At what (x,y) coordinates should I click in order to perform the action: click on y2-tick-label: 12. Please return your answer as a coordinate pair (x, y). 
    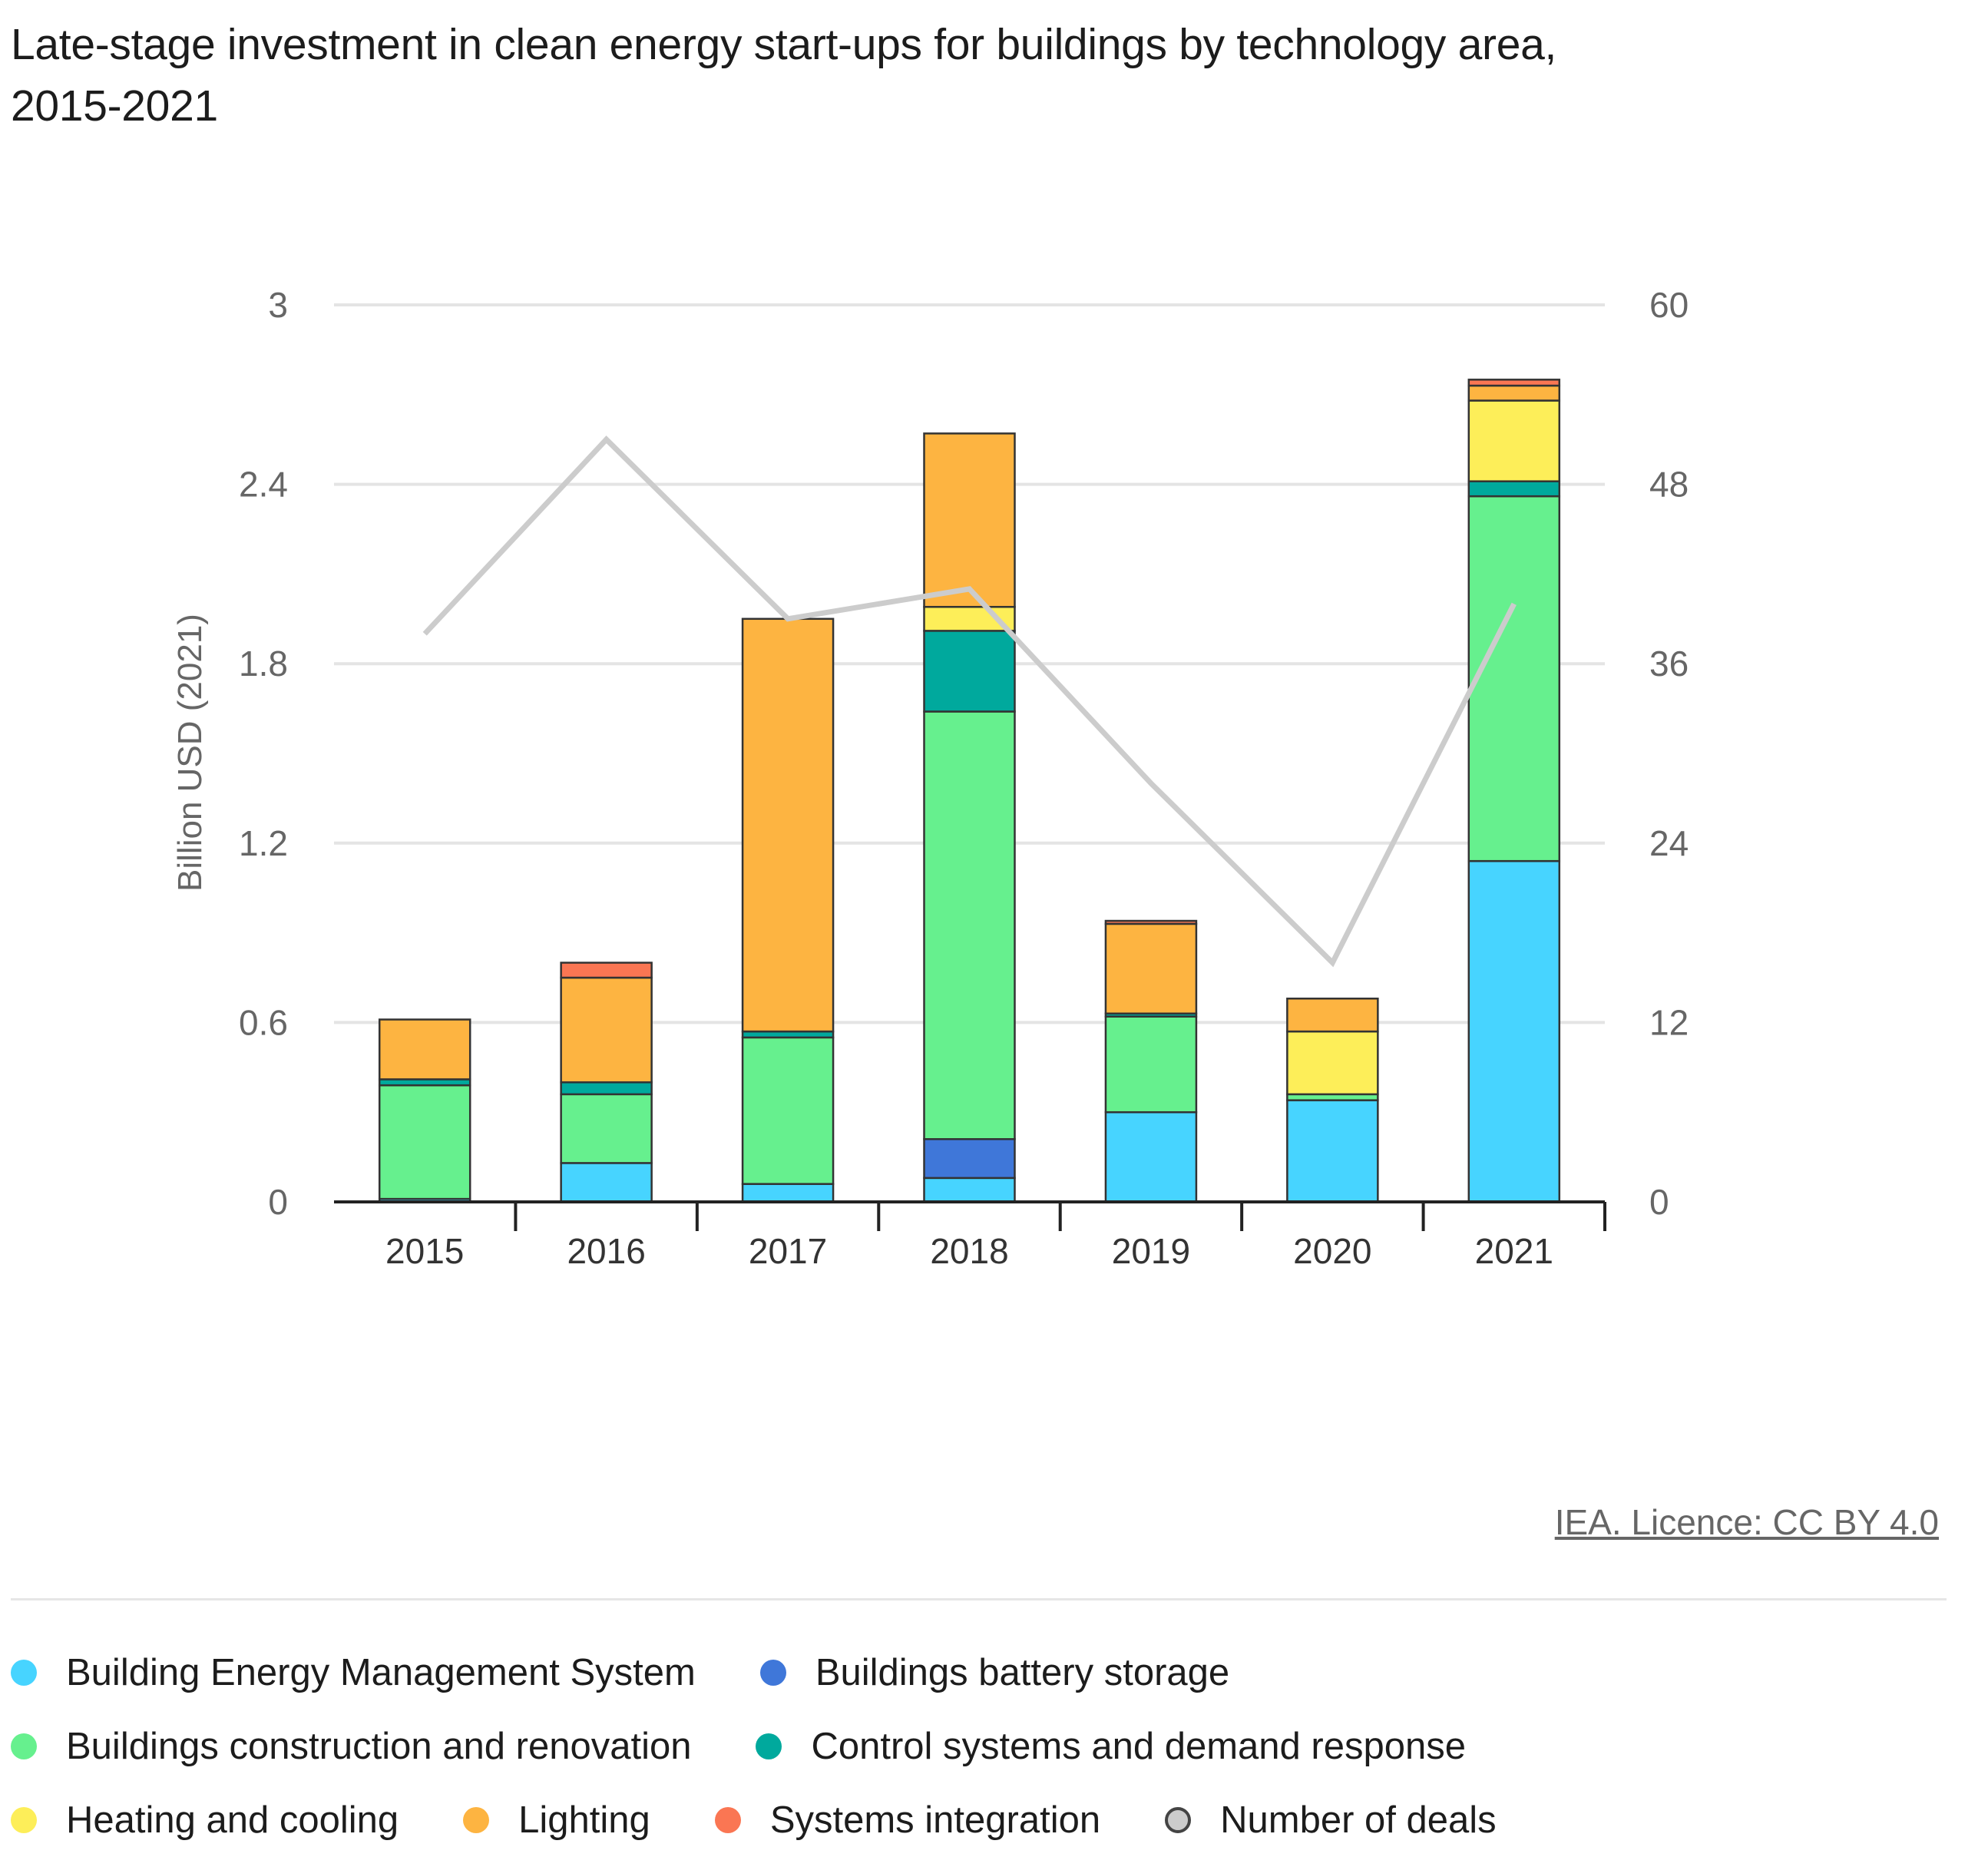
    Looking at the image, I should click on (1669, 1022).